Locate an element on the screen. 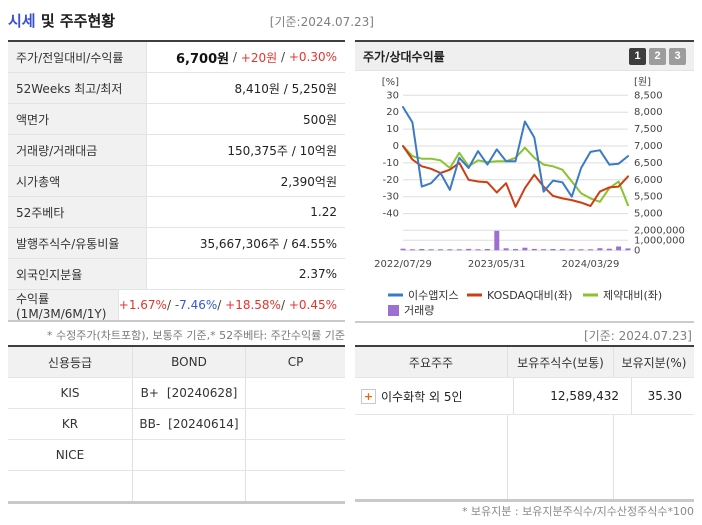  holder-name-cell: + 이수화학 외 5인 is located at coordinates (434, 396).